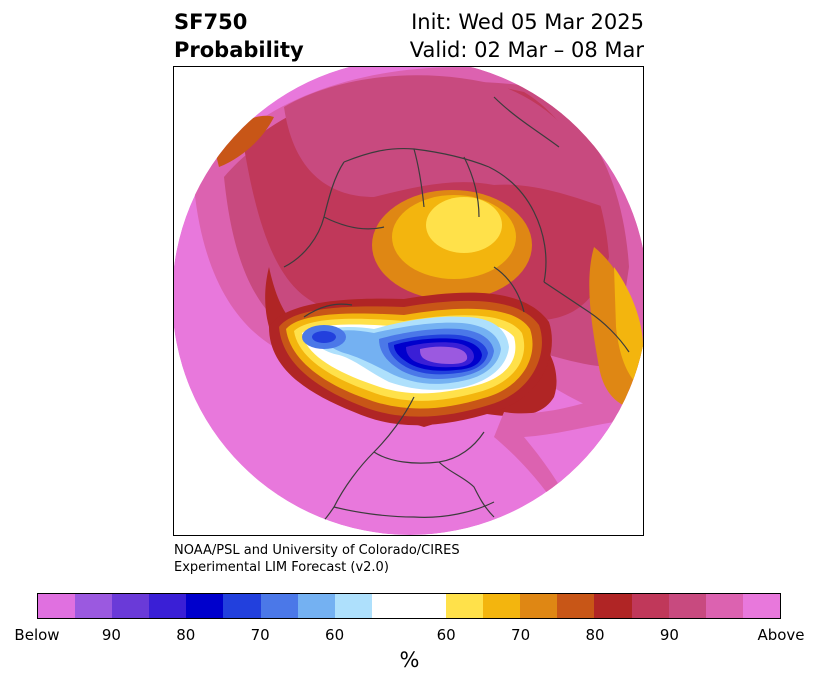  Describe the element at coordinates (239, 36) in the screenshot. I see `title-left: SF750 Probability` at that location.